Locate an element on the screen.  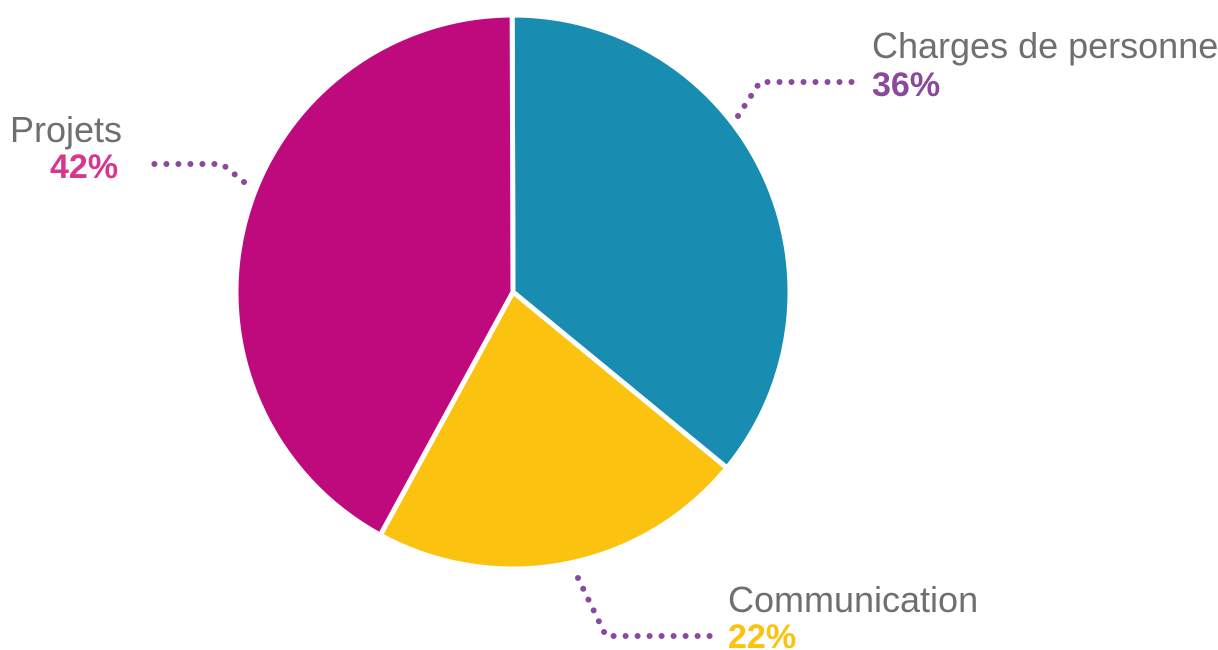
leader-line-charges-de-personnel is located at coordinates (797, 99).